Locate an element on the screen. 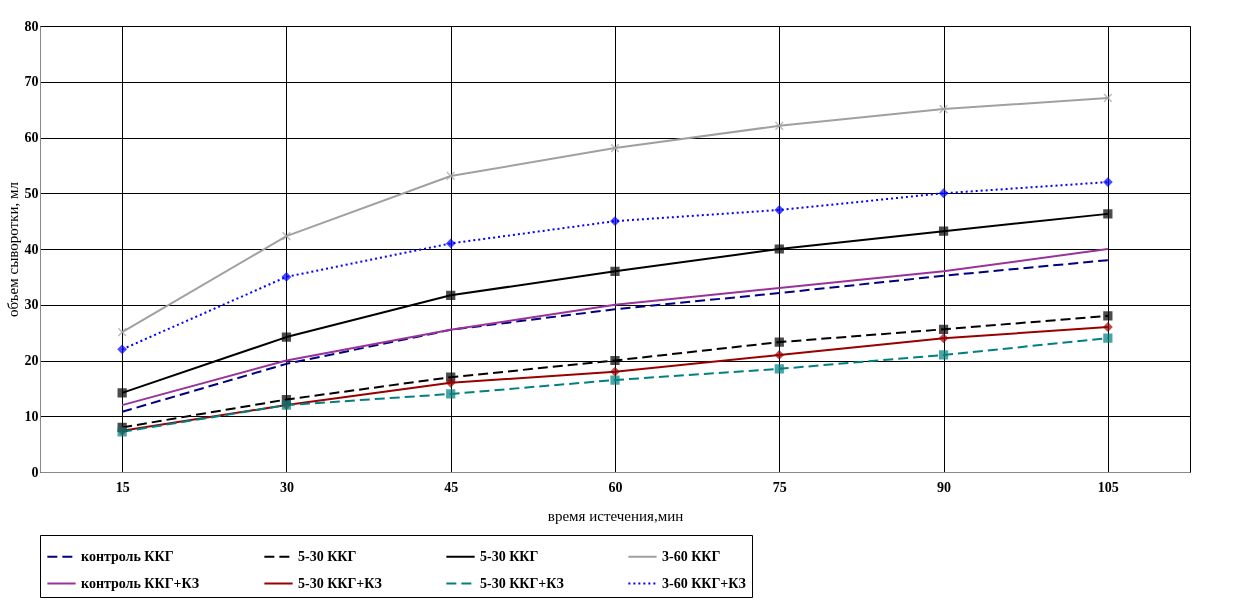  y-tick-label: 10 is located at coordinates (31, 416).